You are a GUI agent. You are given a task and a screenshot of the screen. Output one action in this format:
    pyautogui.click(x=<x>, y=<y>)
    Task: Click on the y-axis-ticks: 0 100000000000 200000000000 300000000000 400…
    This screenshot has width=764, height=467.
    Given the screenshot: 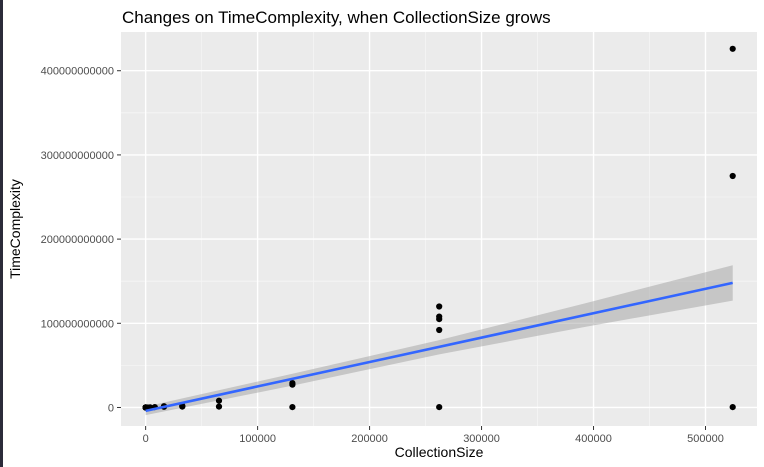 What is the action you would take?
    pyautogui.click(x=81, y=240)
    